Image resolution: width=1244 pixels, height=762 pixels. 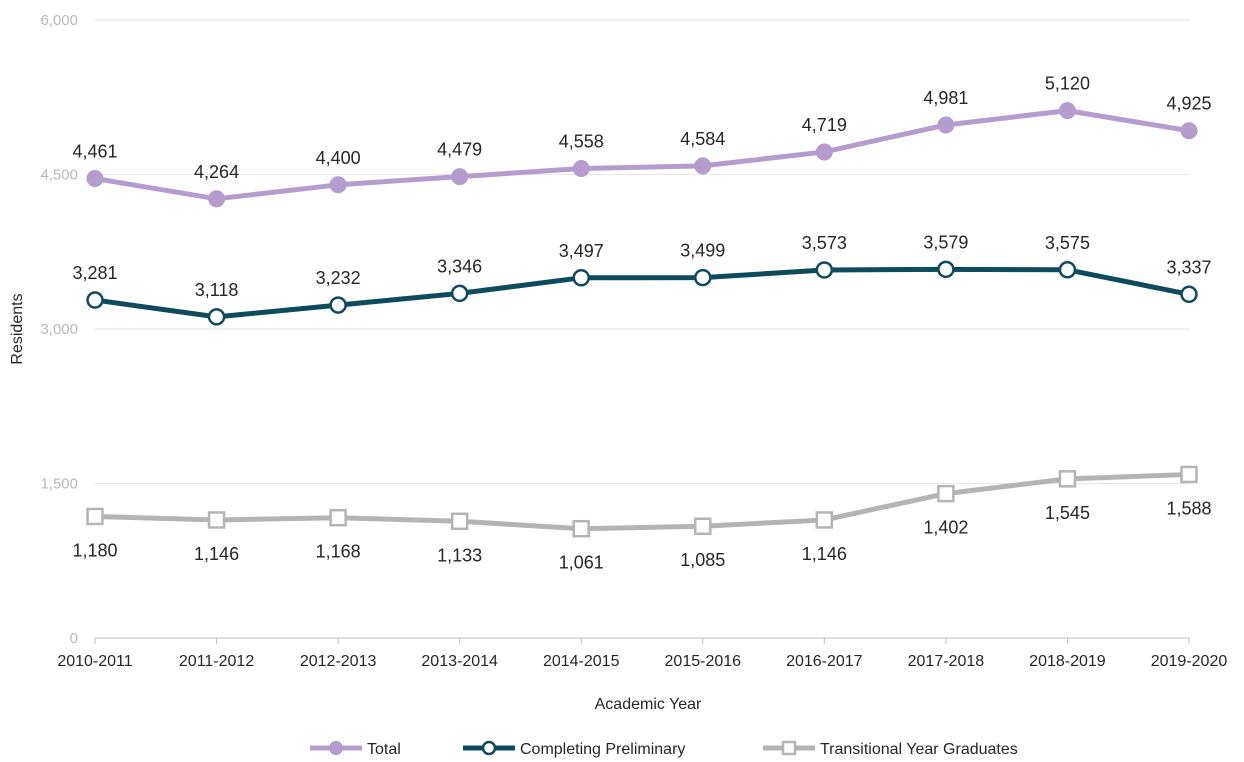 What do you see at coordinates (1067, 513) in the screenshot?
I see `data-label: 1,545` at bounding box center [1067, 513].